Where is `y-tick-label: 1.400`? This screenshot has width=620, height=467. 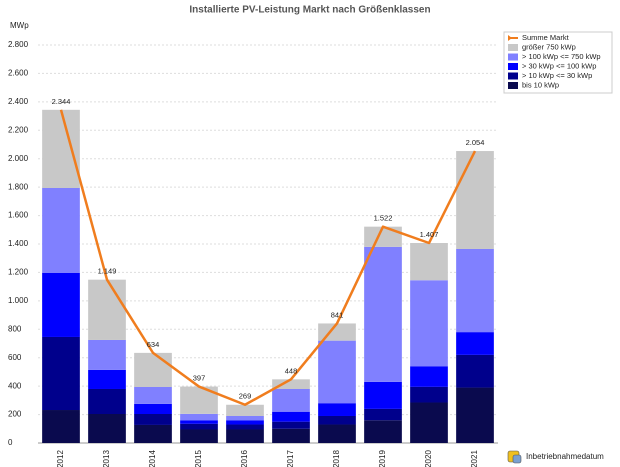
y-tick-label: 1.400 is located at coordinates (18, 243).